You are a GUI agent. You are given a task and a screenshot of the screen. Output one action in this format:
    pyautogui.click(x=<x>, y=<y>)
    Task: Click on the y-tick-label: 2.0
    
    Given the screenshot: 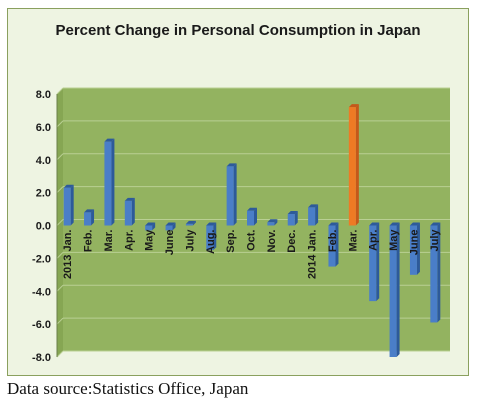 What is the action you would take?
    pyautogui.click(x=43, y=194)
    